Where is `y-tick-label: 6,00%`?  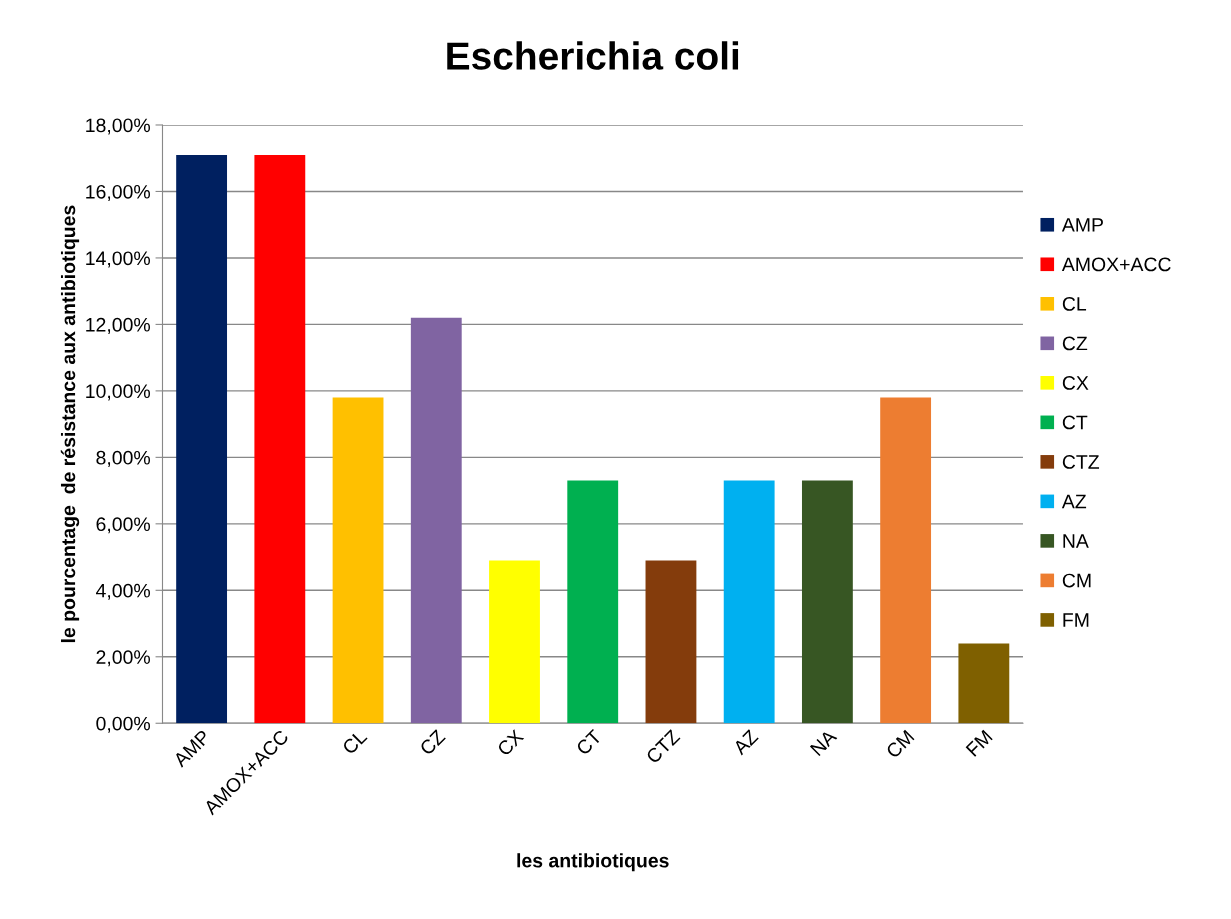
y-tick-label: 6,00% is located at coordinates (123, 525).